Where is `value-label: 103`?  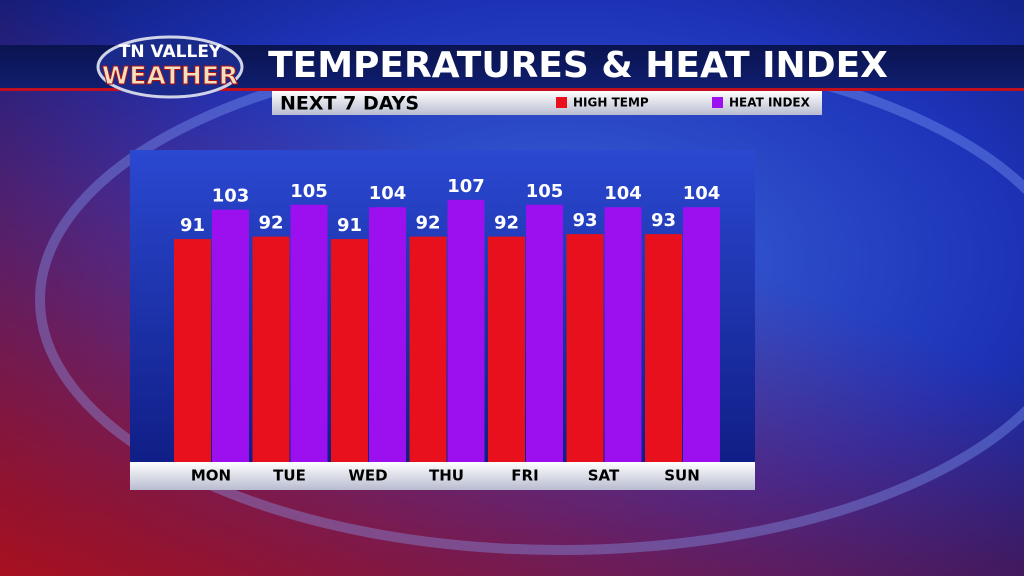
value-label: 103 is located at coordinates (231, 196).